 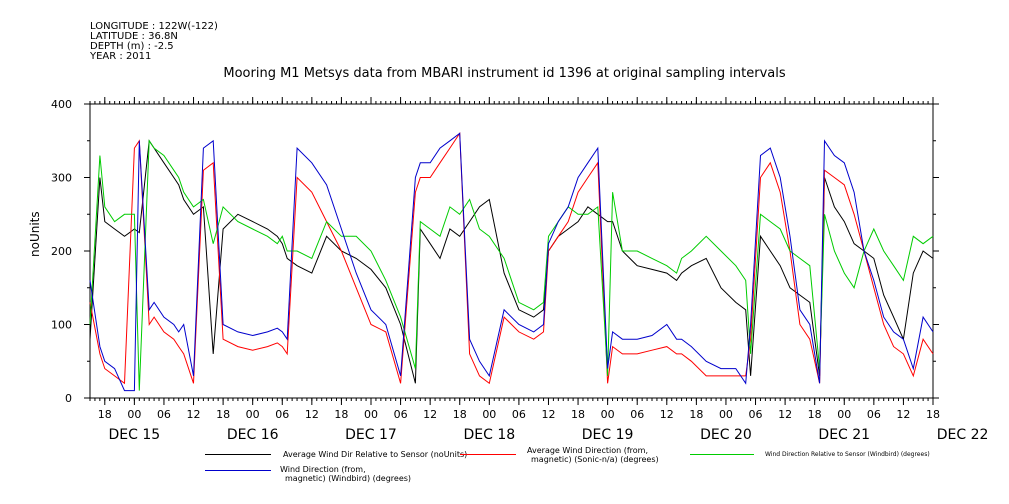 I want to click on x-day-label: DEC 15, so click(x=135, y=435).